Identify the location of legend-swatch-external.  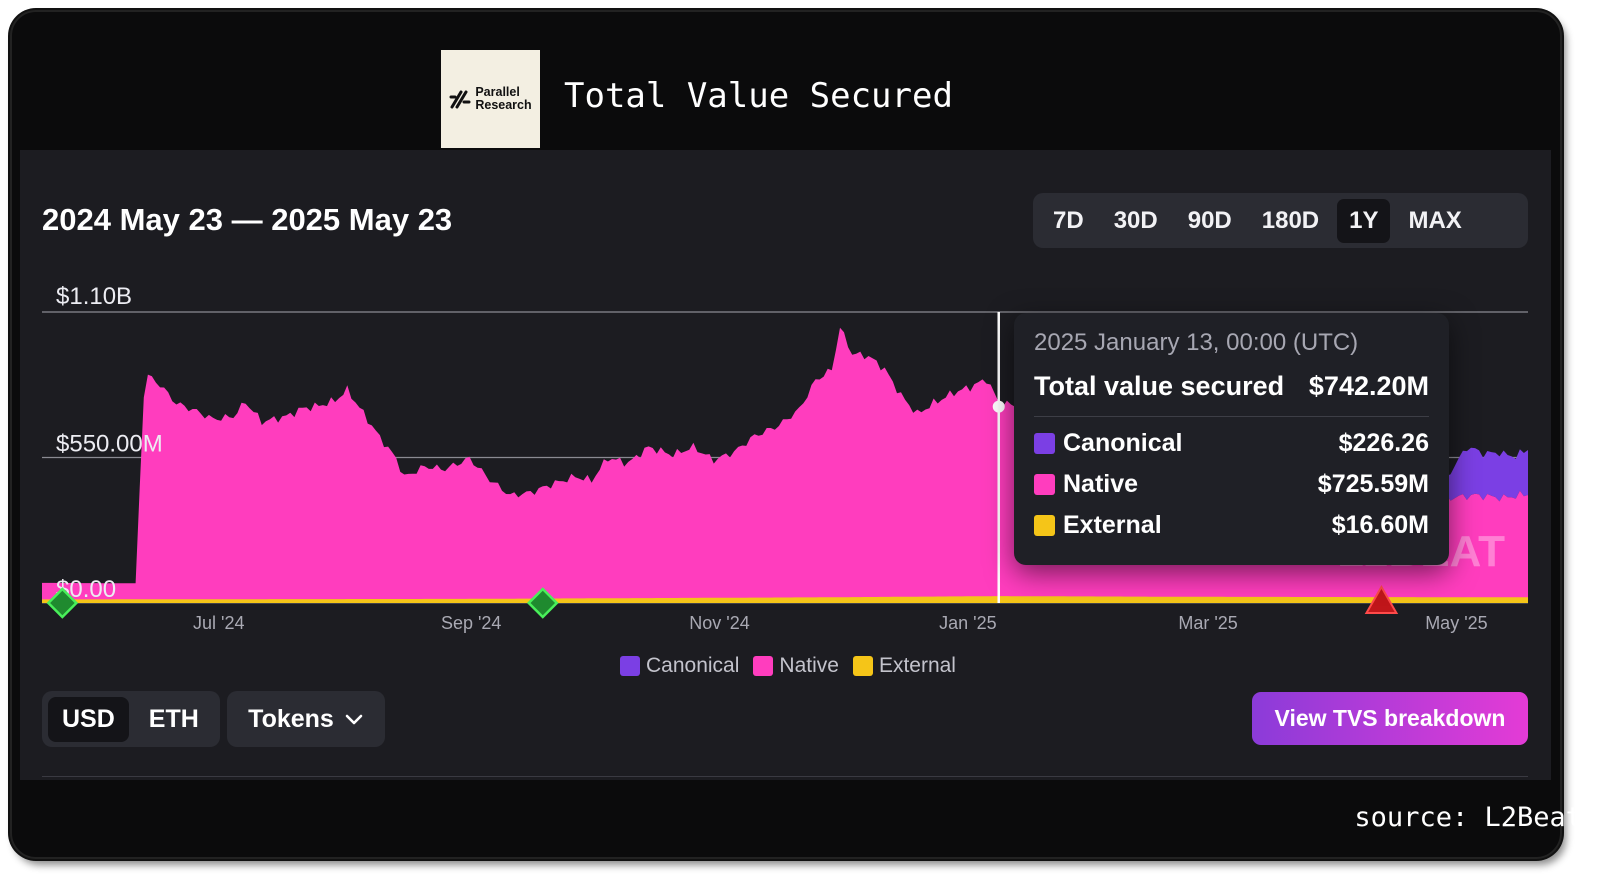
(862, 666).